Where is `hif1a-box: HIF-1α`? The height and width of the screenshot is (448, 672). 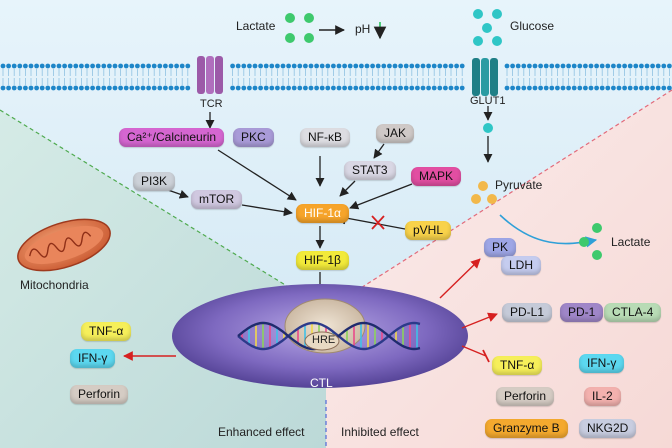 hif1a-box: HIF-1α is located at coordinates (322, 213).